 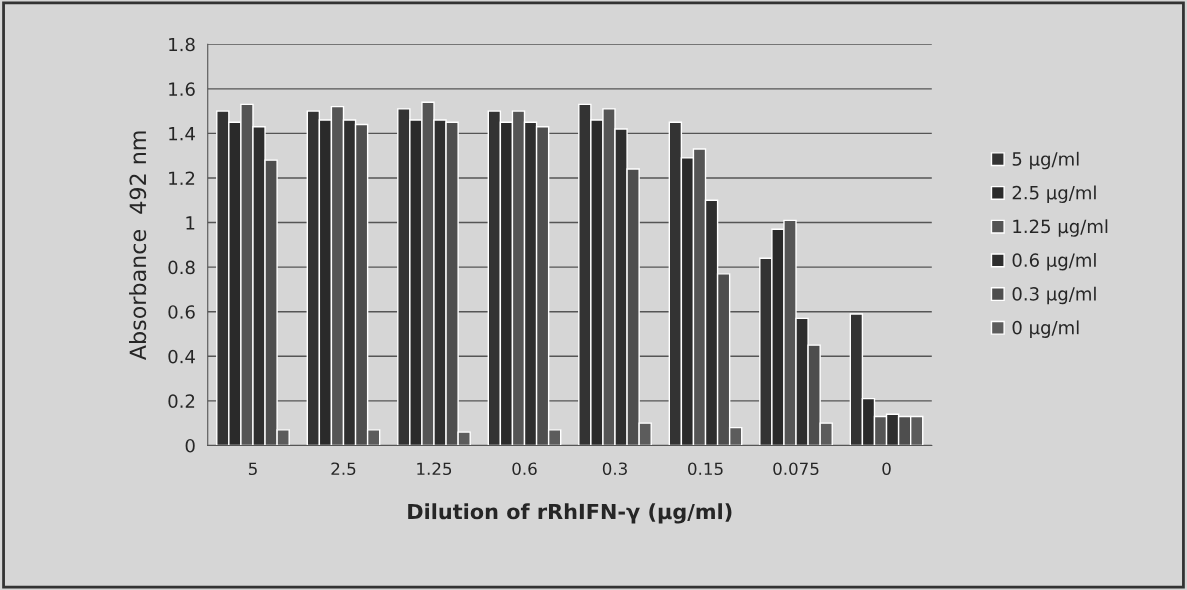 I want to click on x-tick-label: 0.15, so click(x=705, y=469).